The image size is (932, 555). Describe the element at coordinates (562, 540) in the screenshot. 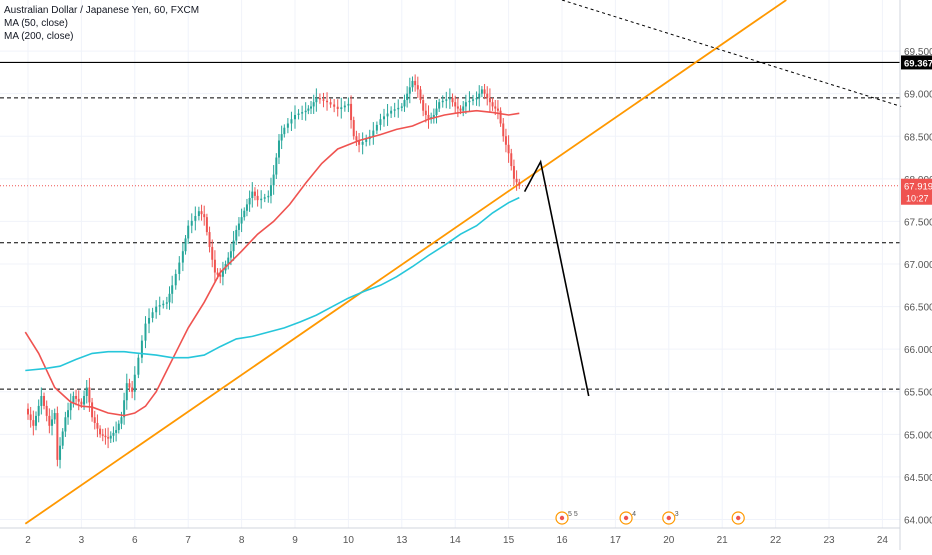

I see `time-tick-label: 16` at that location.